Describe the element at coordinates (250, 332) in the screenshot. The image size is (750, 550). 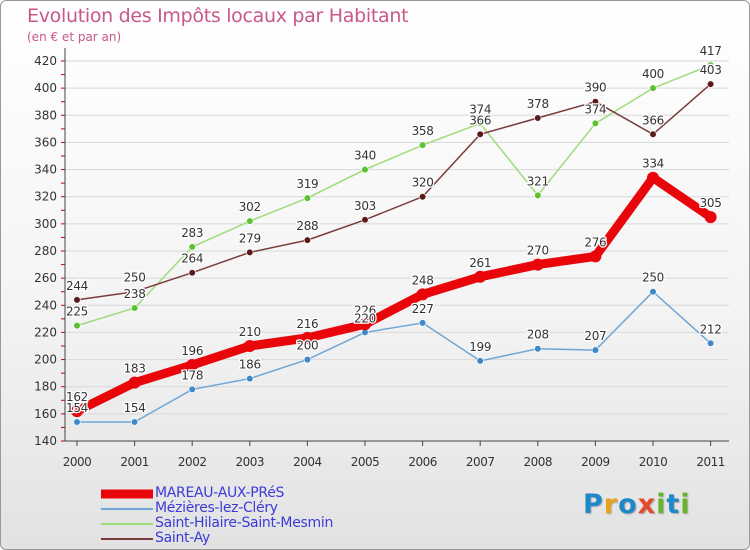
I see `data-label-mareau-aux-pres: 210` at that location.